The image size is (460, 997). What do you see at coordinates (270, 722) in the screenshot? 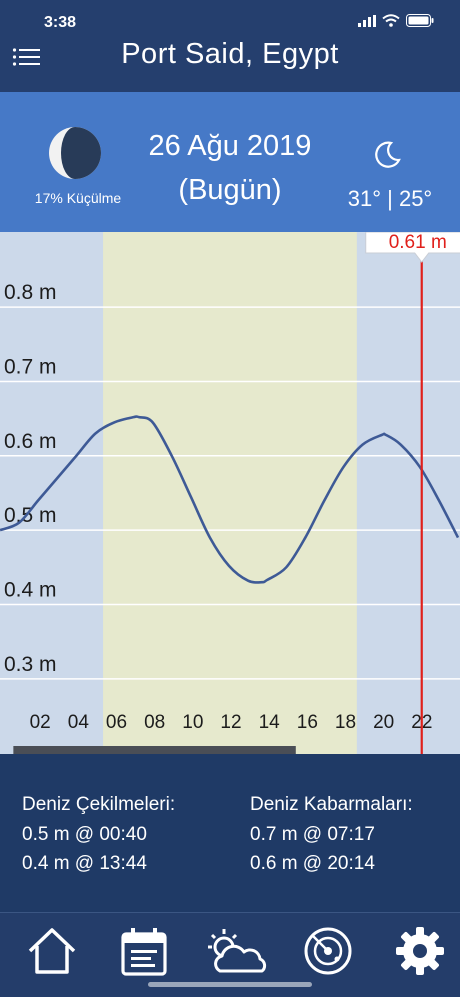
I see `x-tick-label: 14` at bounding box center [270, 722].